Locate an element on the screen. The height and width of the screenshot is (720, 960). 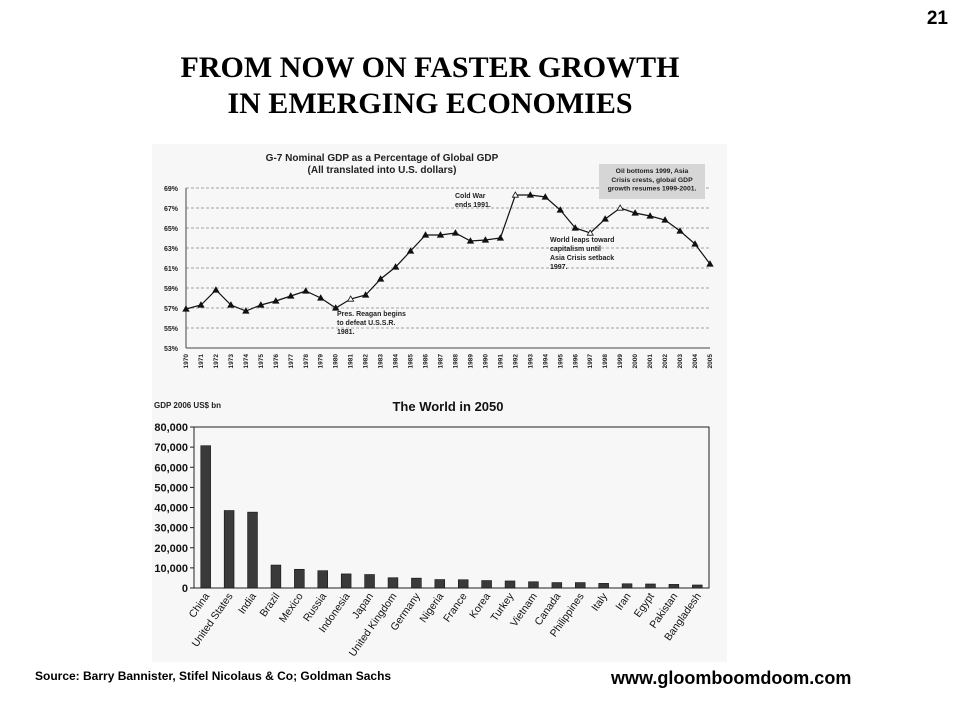
line-x-tick-label: 1994 is located at coordinates (545, 361).